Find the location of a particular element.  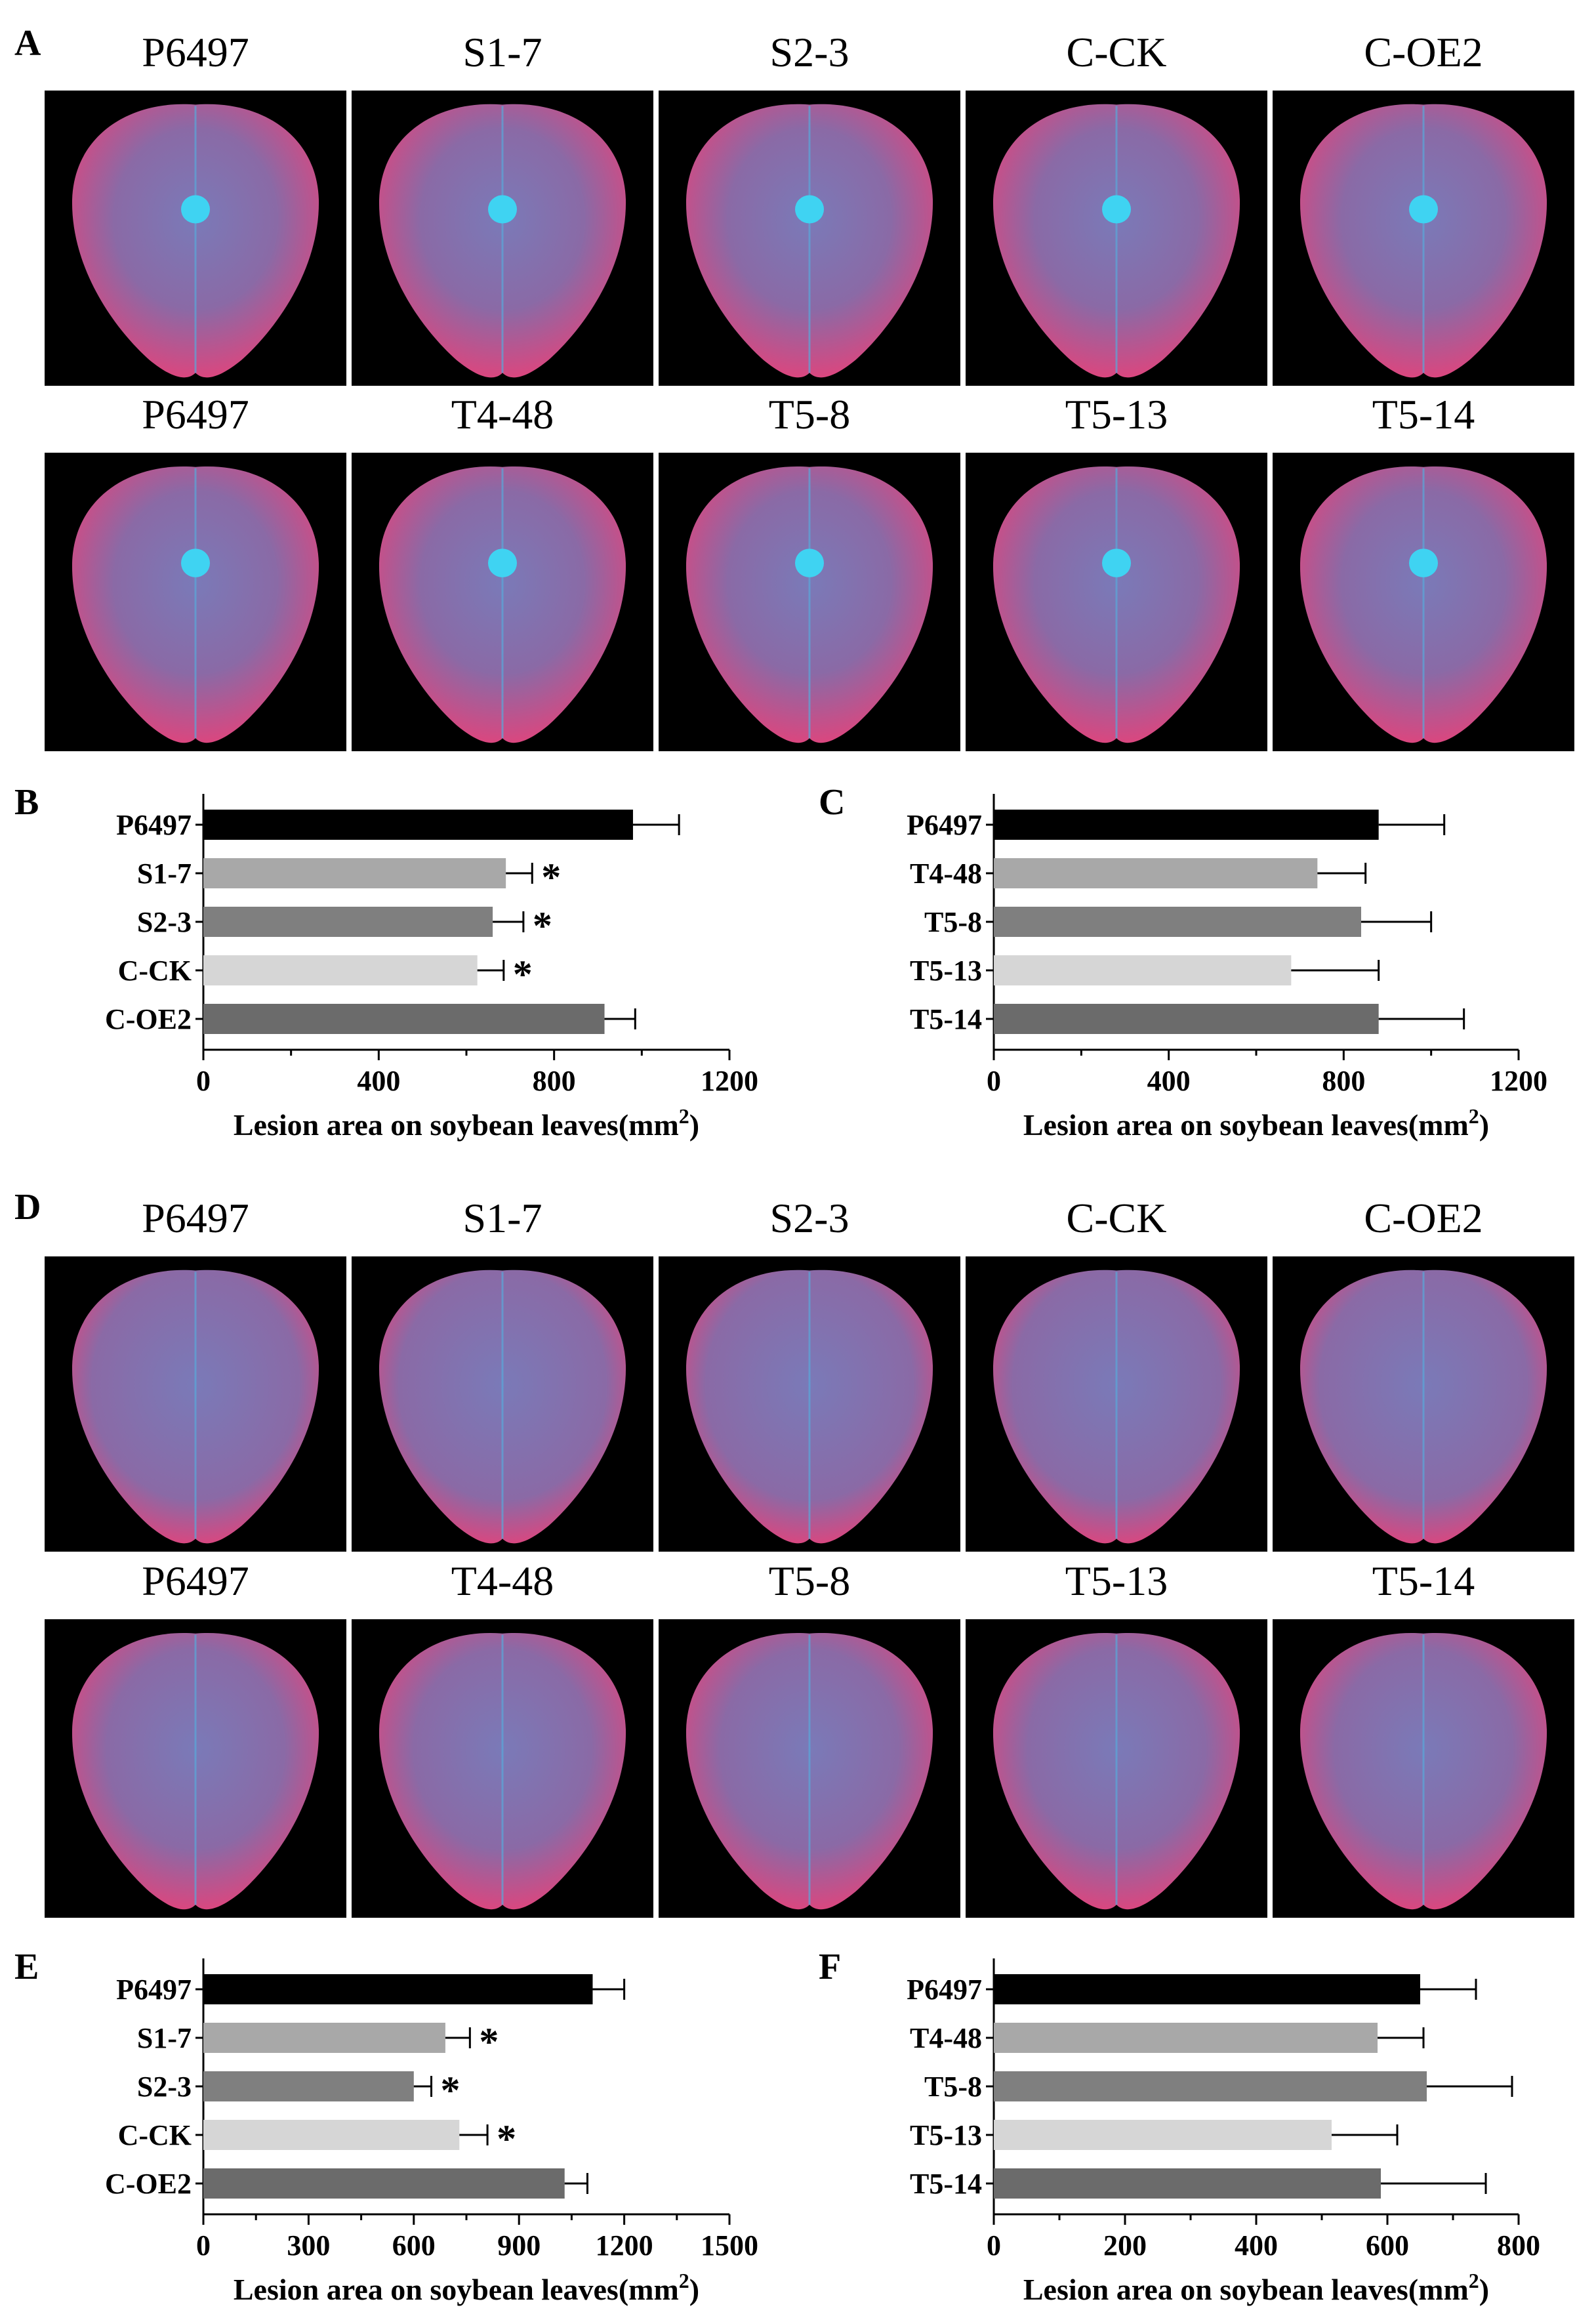

panel-letter-c: C is located at coordinates (832, 802).